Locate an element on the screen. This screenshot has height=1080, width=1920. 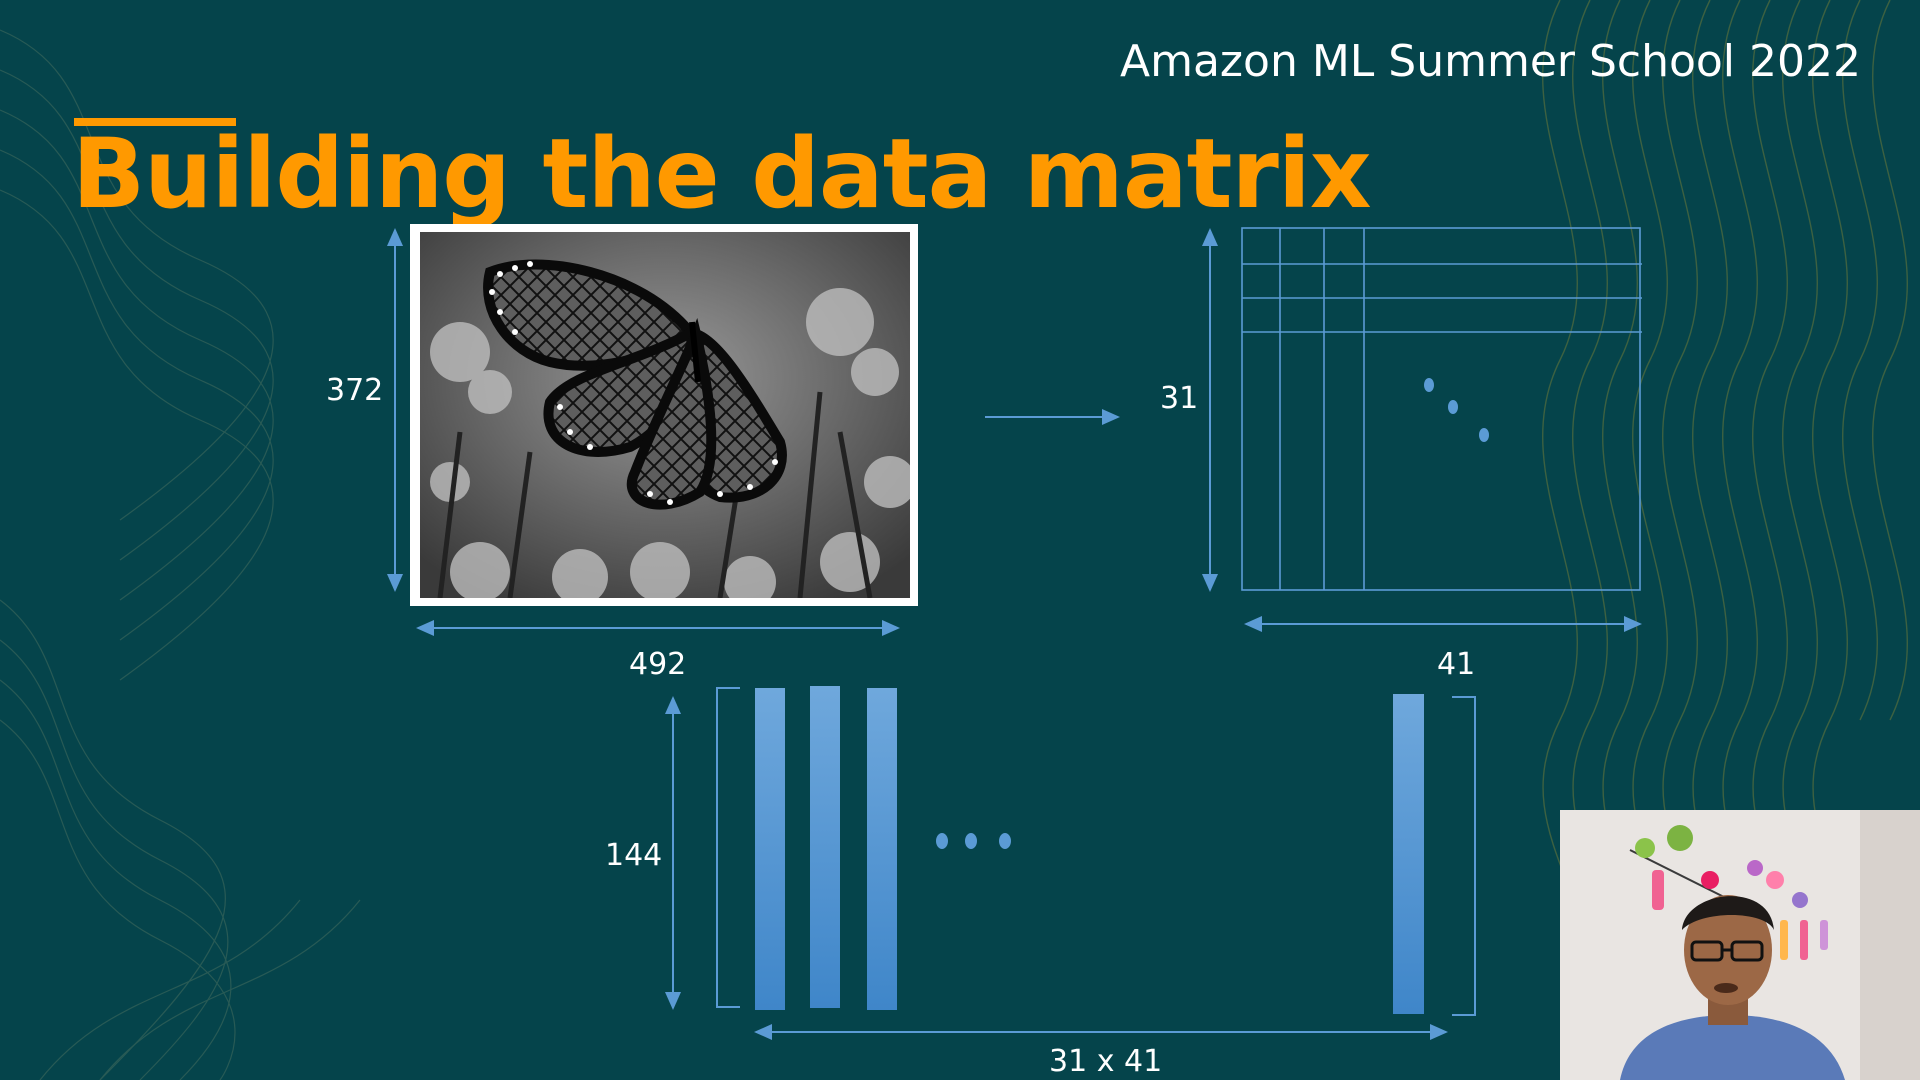
matrix-columns is located at coordinates (1089, 850).